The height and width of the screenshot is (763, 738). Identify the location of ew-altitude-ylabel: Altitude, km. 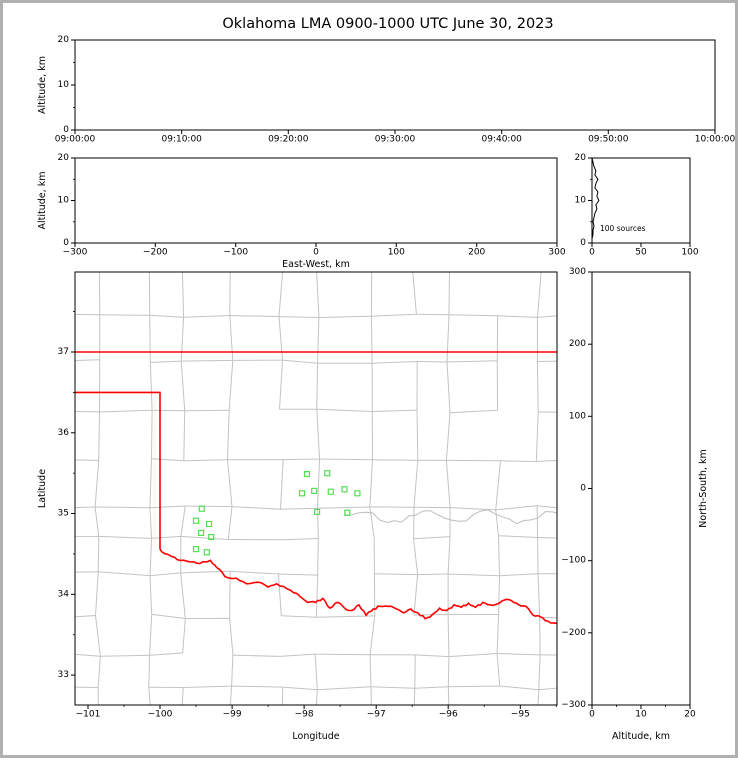
(42, 201).